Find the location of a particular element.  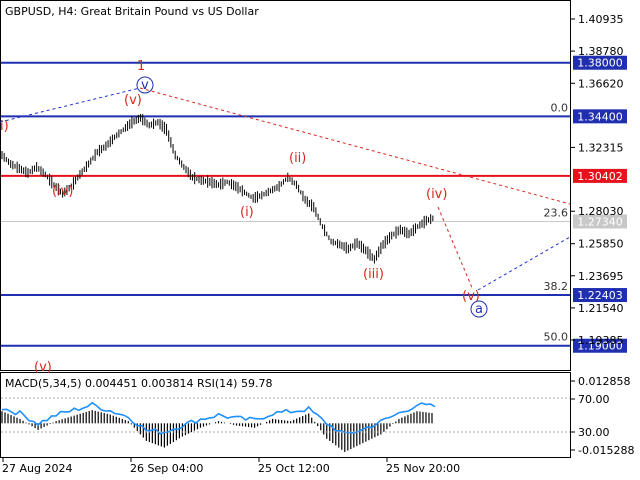

y-tick-label: 1.32315 is located at coordinates (601, 147).